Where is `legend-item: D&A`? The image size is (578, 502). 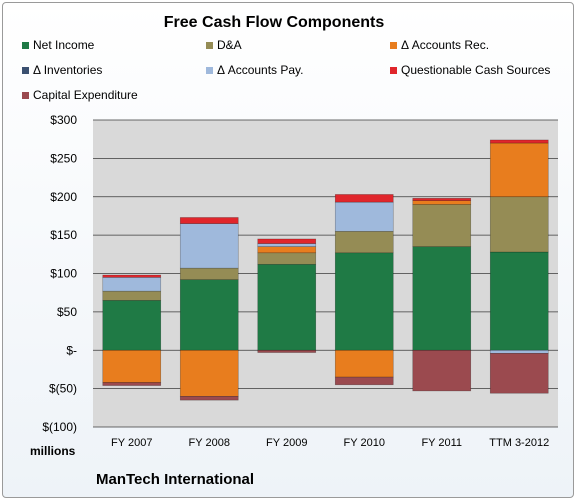 legend-item: D&A is located at coordinates (224, 45).